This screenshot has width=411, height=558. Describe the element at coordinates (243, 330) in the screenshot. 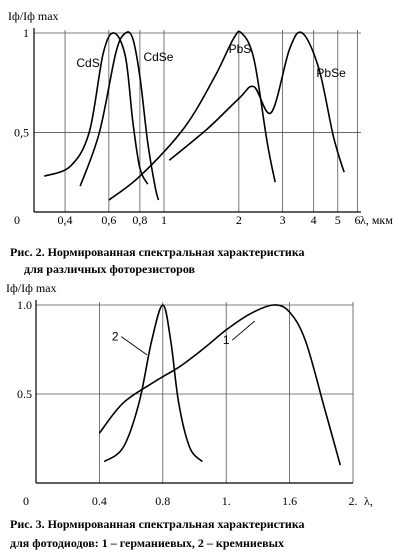

I see `chart2-series-1-leader` at that location.